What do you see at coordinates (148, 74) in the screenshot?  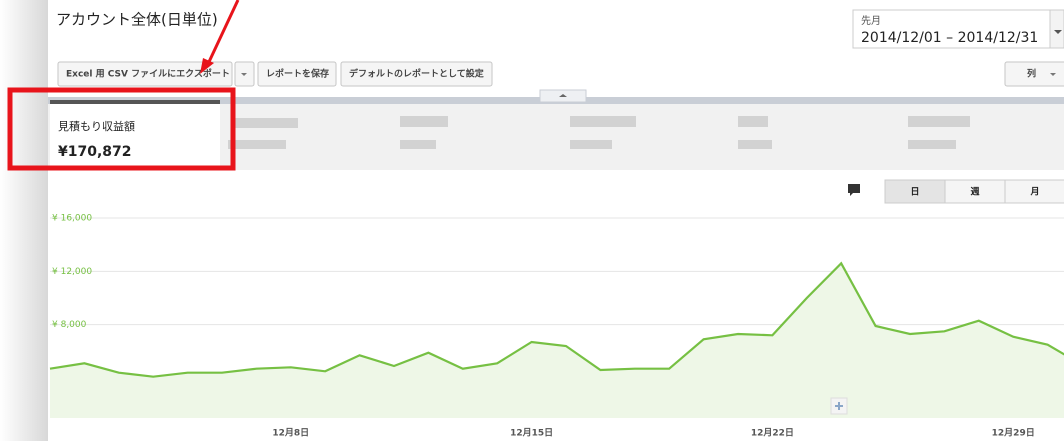 I see `export-label: Excel 用 CSV ファイルにエクスポート` at bounding box center [148, 74].